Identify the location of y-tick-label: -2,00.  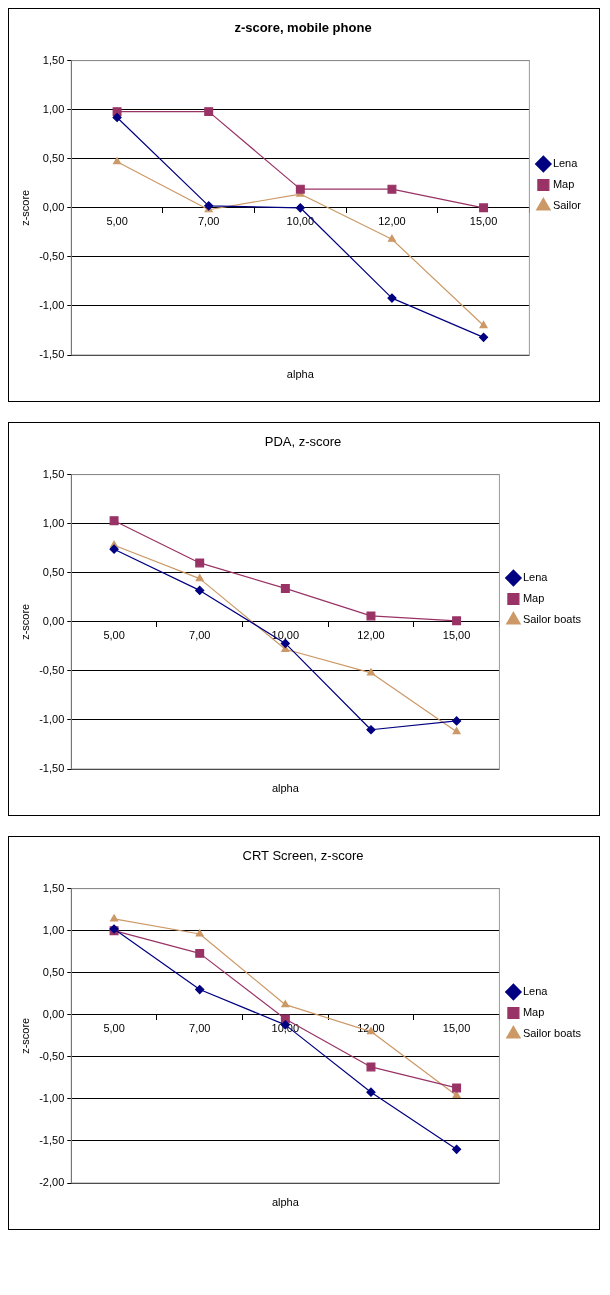
(52, 1182).